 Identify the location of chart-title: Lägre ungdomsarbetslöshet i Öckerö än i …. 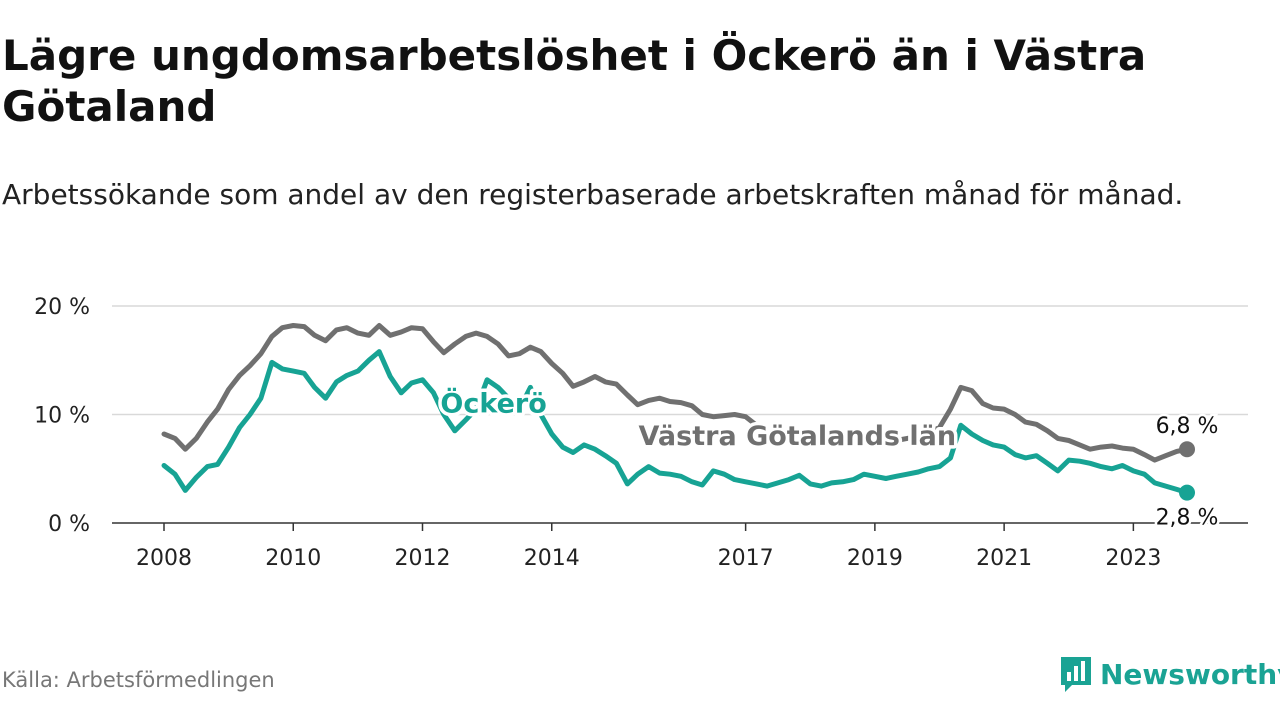
(574, 81).